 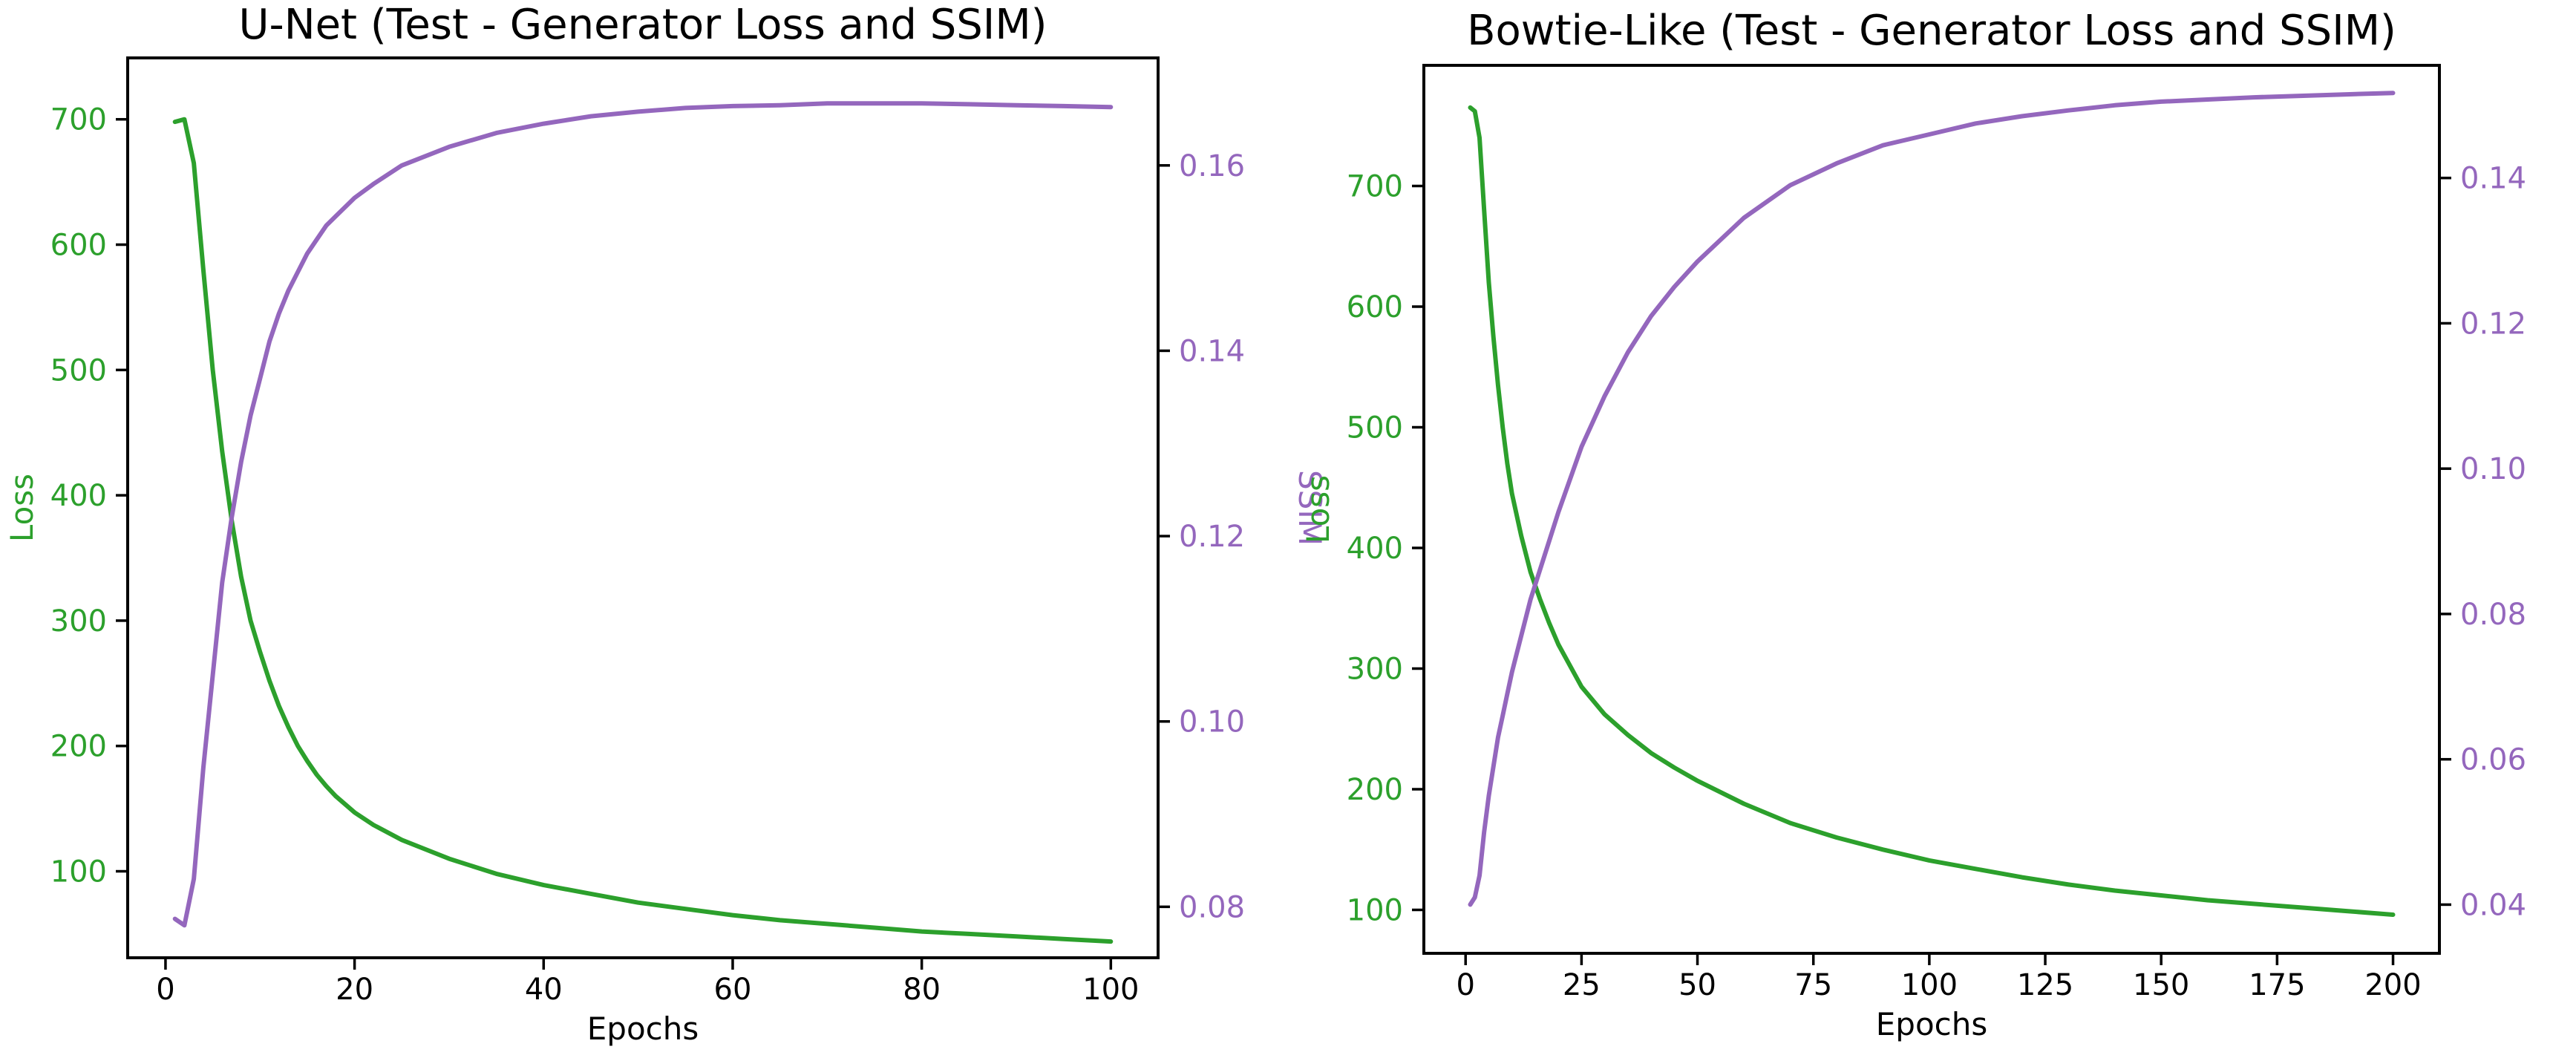 What do you see at coordinates (643, 25) in the screenshot?
I see `chart-title: U-Net (Test - Generator Loss and SSIM)` at bounding box center [643, 25].